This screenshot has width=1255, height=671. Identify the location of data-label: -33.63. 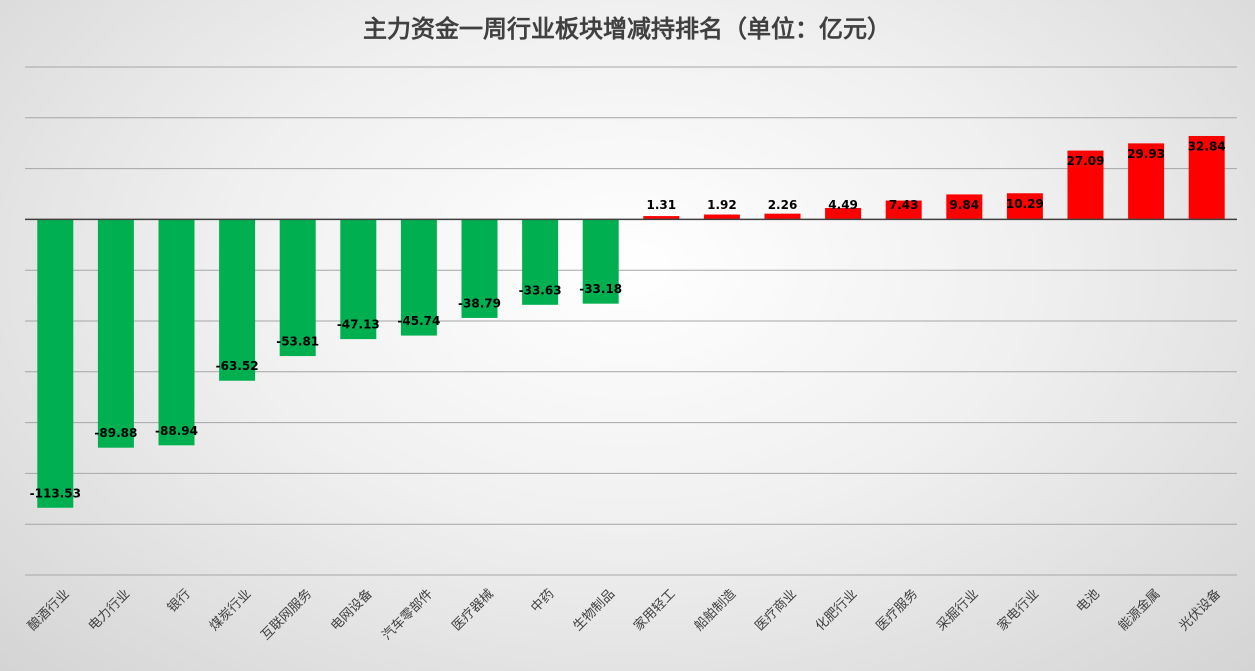
(540, 290).